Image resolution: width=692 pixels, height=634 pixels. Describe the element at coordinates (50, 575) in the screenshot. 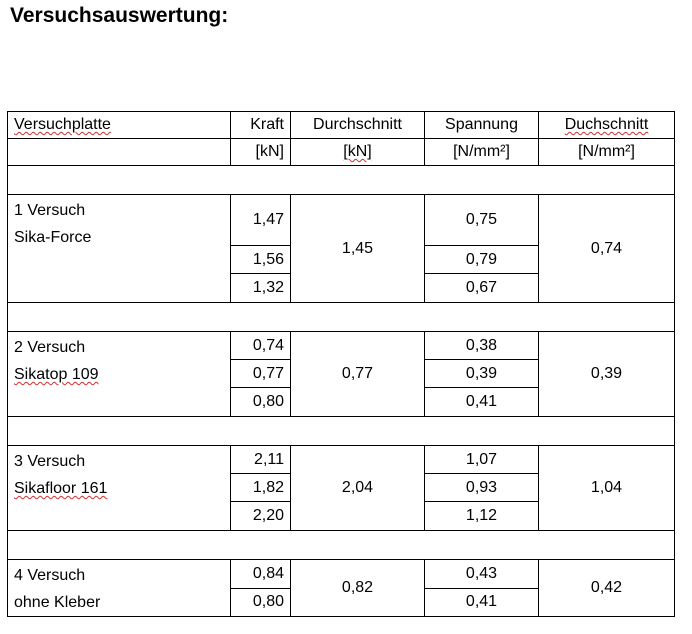

I see `group-label-line1: 4 Versuch` at that location.